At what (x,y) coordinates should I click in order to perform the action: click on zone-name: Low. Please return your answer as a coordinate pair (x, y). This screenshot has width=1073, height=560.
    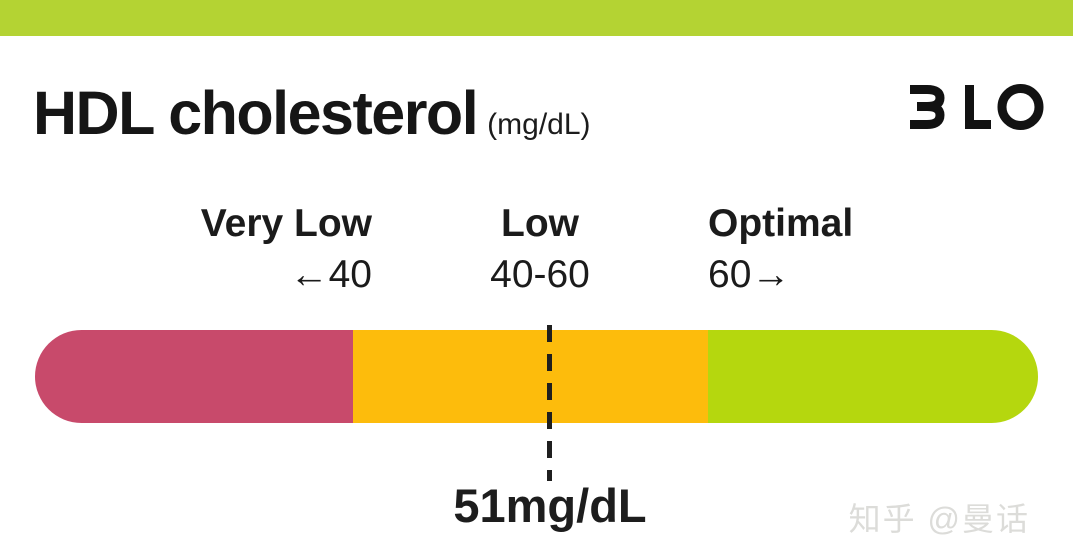
    Looking at the image, I should click on (540, 223).